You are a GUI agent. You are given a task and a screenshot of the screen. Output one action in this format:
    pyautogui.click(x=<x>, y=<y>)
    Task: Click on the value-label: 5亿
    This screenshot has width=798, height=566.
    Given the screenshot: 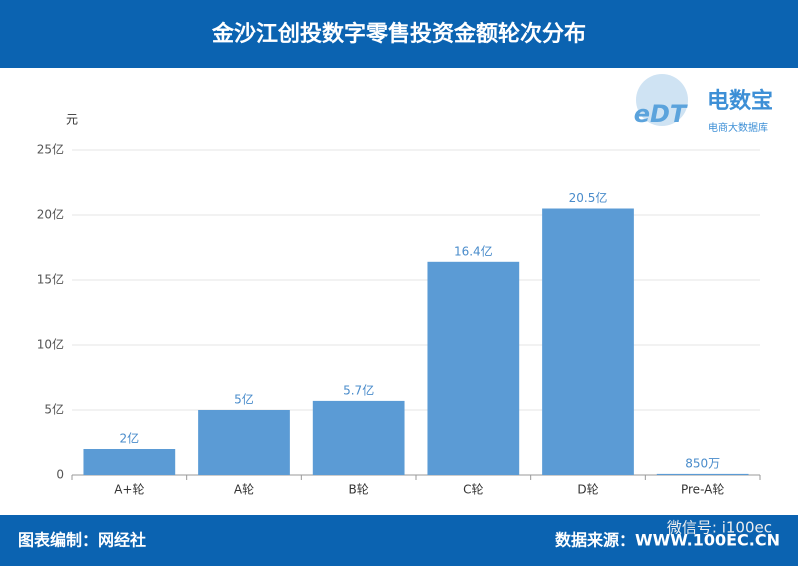 What is the action you would take?
    pyautogui.click(x=244, y=399)
    